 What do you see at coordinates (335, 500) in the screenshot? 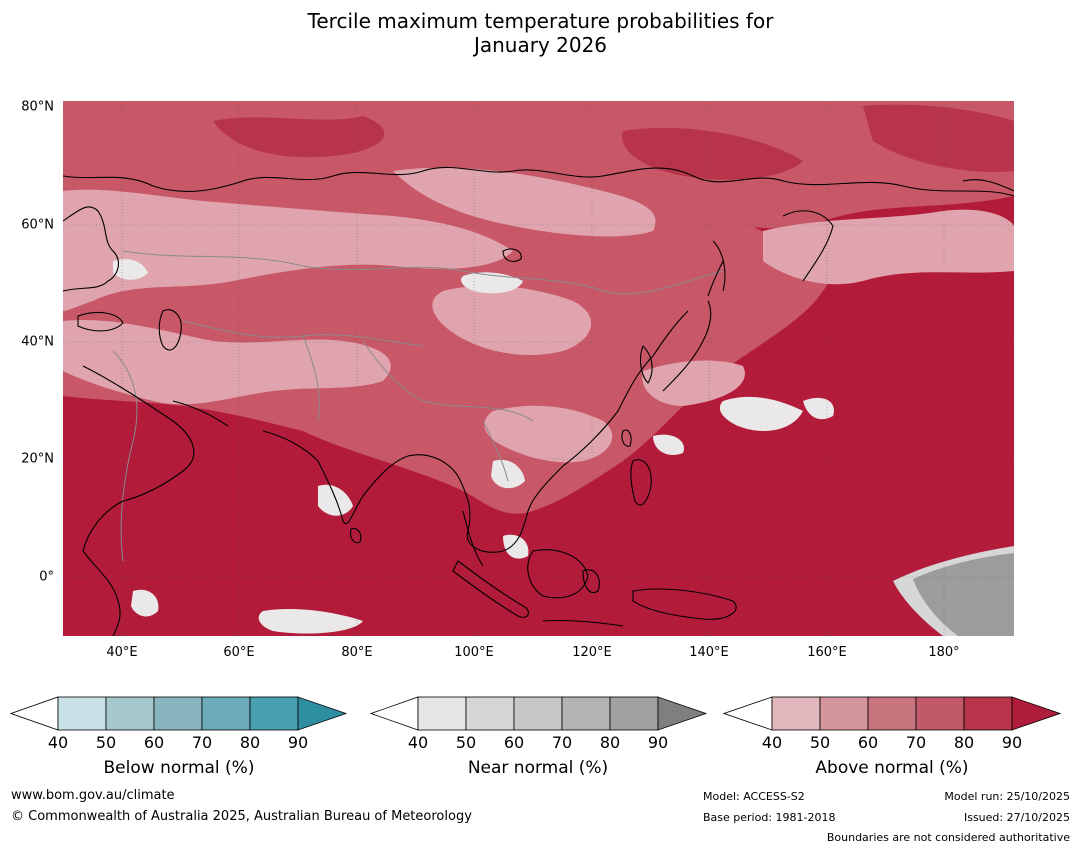
I see `white-patch-india` at bounding box center [335, 500].